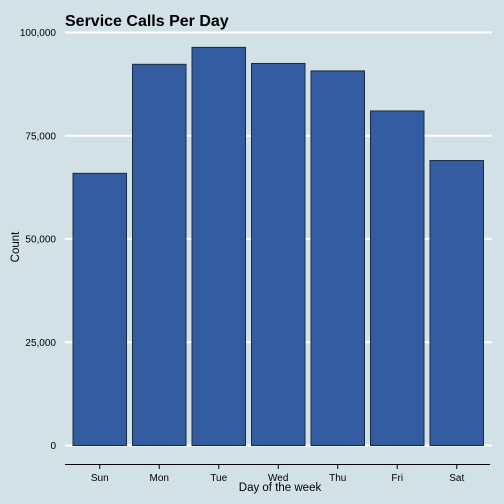  I want to click on y-tick-label: 0, so click(53, 446).